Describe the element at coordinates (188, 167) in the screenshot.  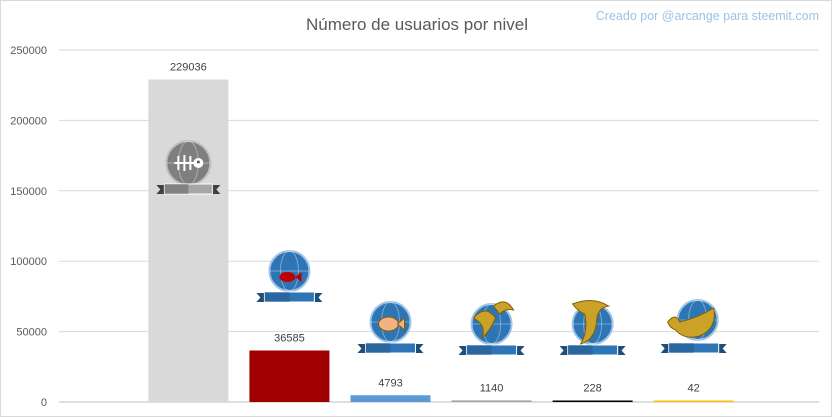
I see `dead-fish-icon` at that location.